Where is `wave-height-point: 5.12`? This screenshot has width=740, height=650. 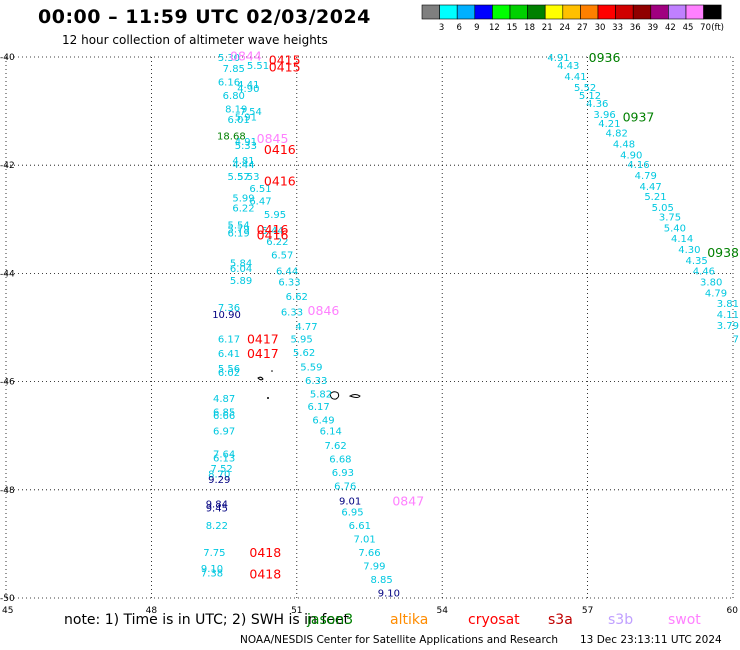
wave-height-point: 5.12 is located at coordinates (590, 96).